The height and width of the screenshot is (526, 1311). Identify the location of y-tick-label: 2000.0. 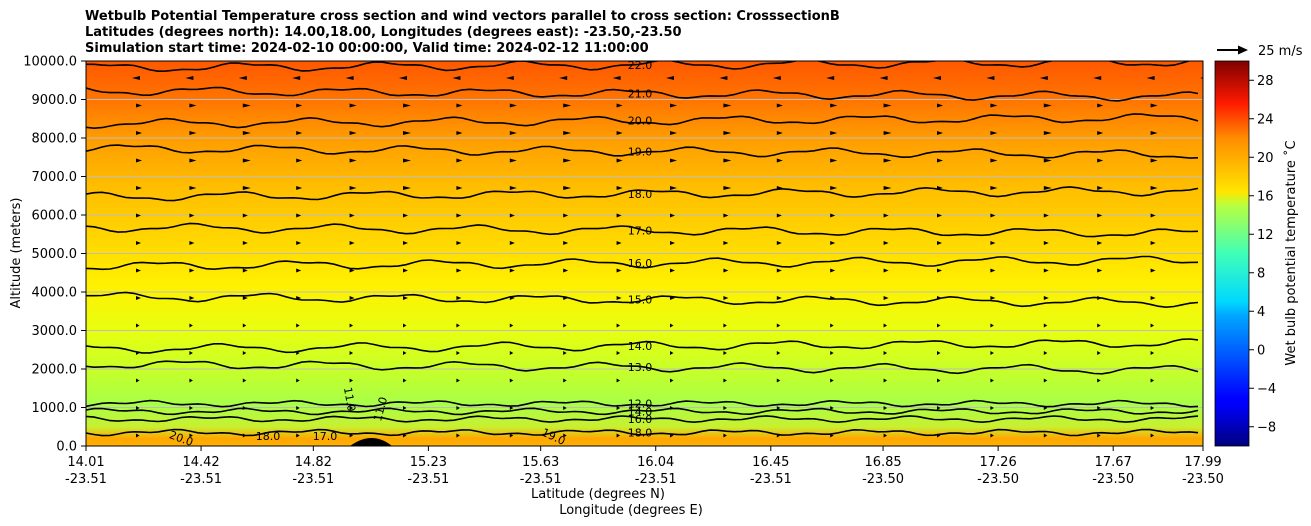
(55, 370).